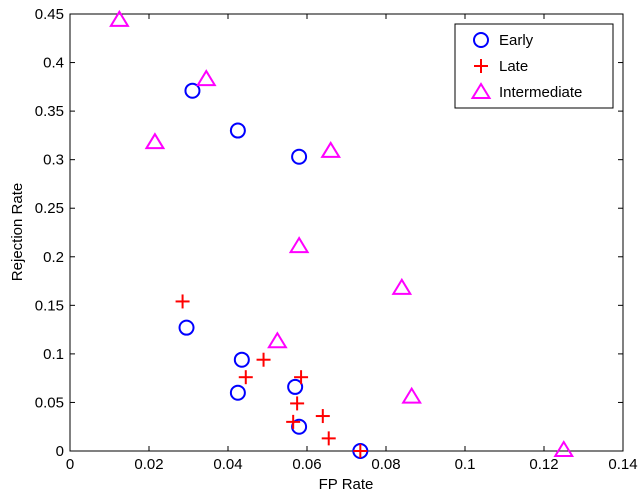  Describe the element at coordinates (49, 14) in the screenshot. I see `y-tick-label: 0.45` at that location.